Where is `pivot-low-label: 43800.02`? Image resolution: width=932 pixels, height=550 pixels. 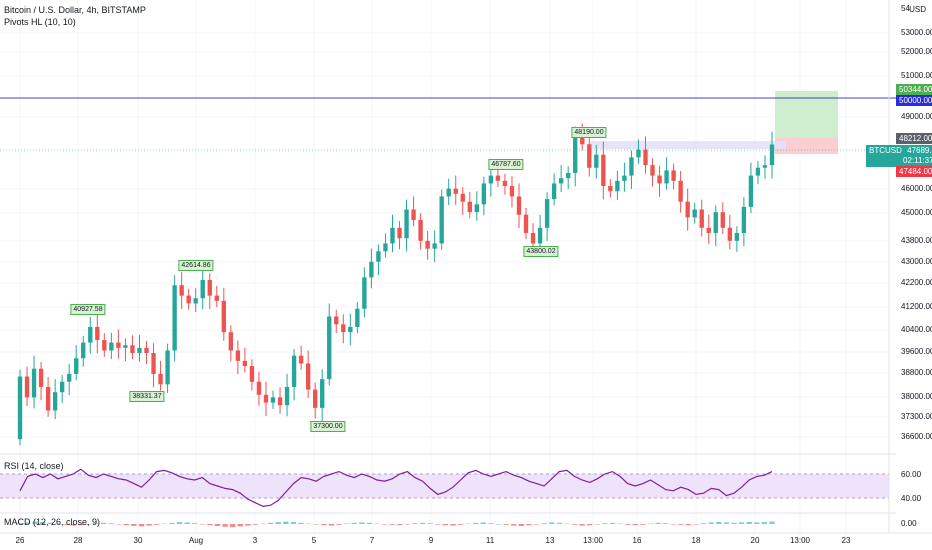
pivot-low-label: 43800.02 is located at coordinates (541, 251).